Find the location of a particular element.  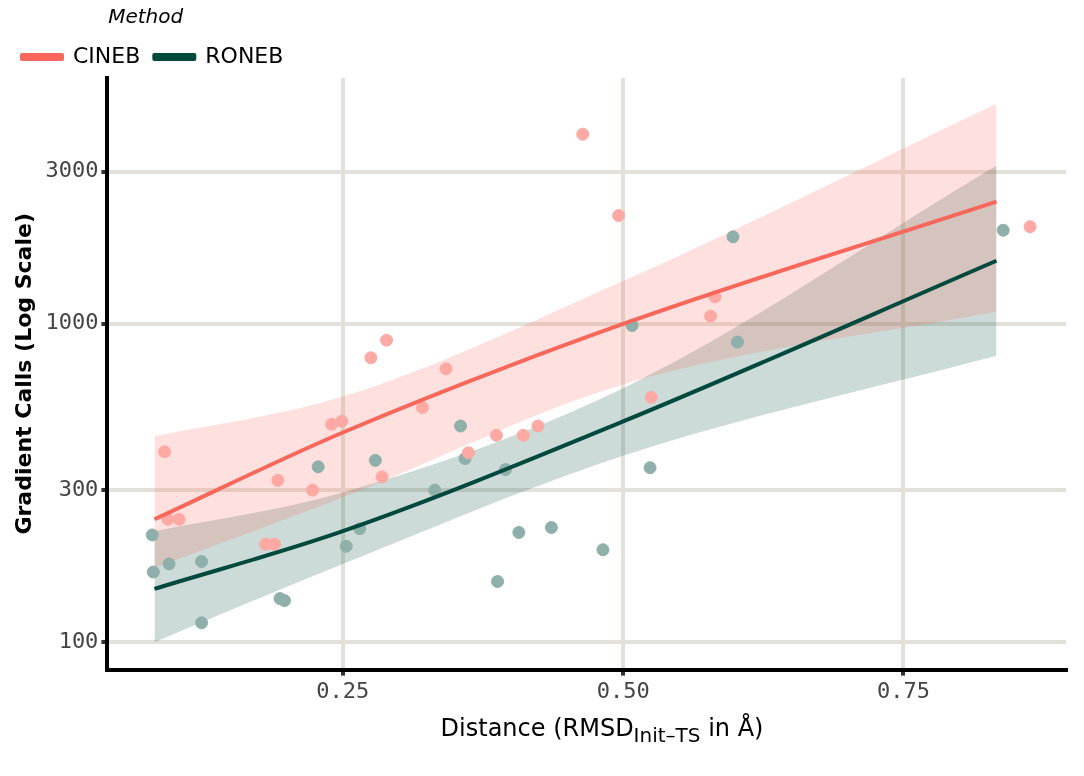

legend-label: CINEB is located at coordinates (107, 55).